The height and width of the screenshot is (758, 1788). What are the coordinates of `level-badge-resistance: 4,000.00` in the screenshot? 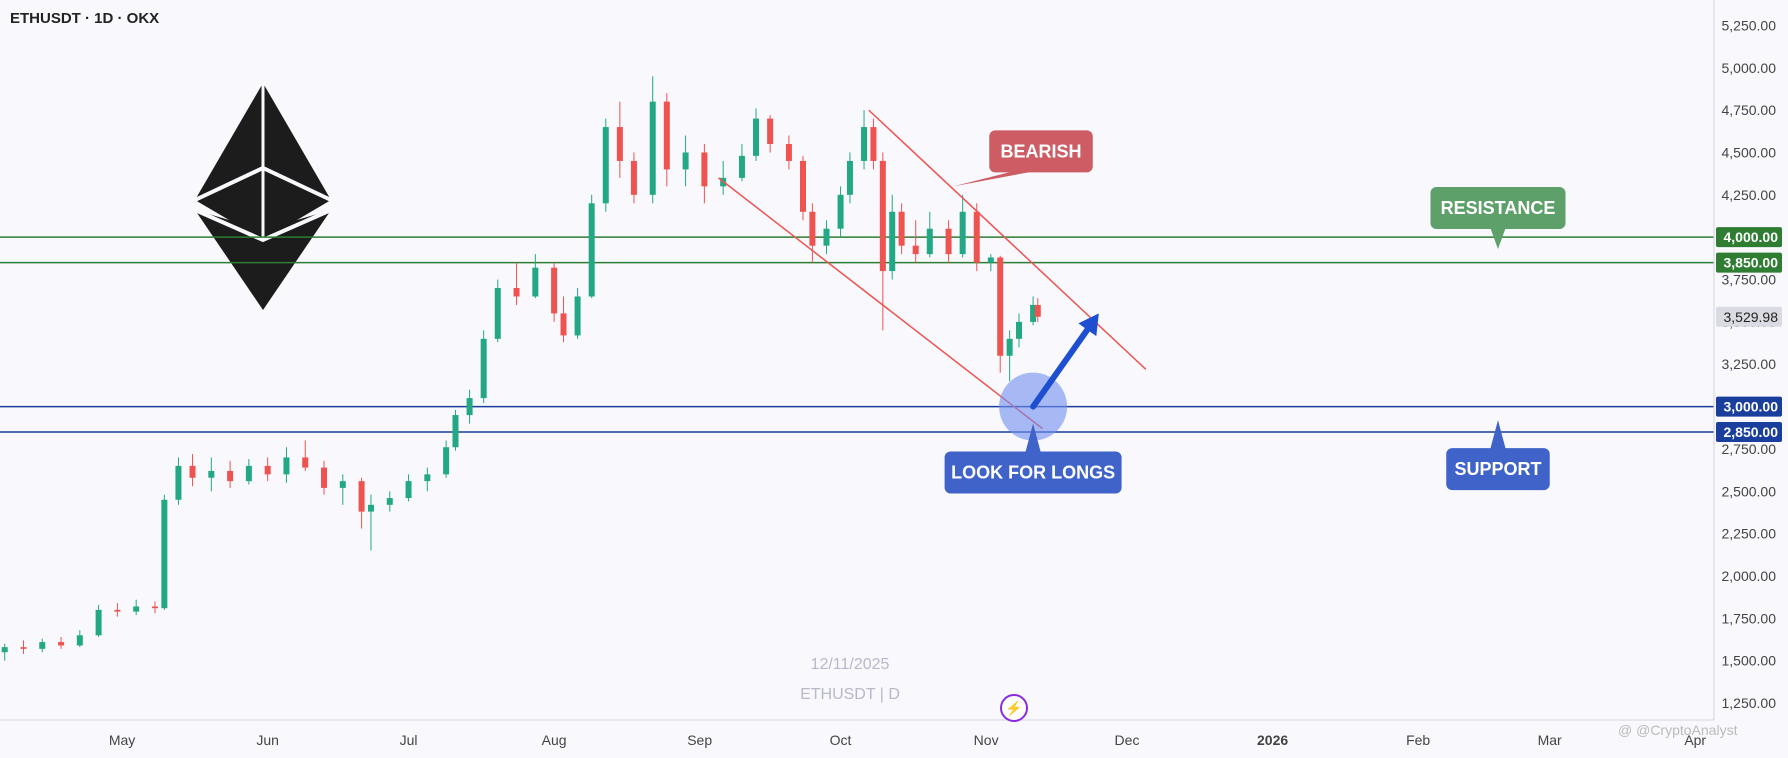 It's located at (1749, 237).